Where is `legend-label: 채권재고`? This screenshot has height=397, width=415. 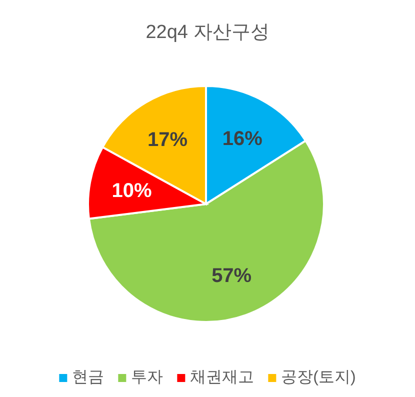 legend-label: 채권재고 is located at coordinates (222, 377).